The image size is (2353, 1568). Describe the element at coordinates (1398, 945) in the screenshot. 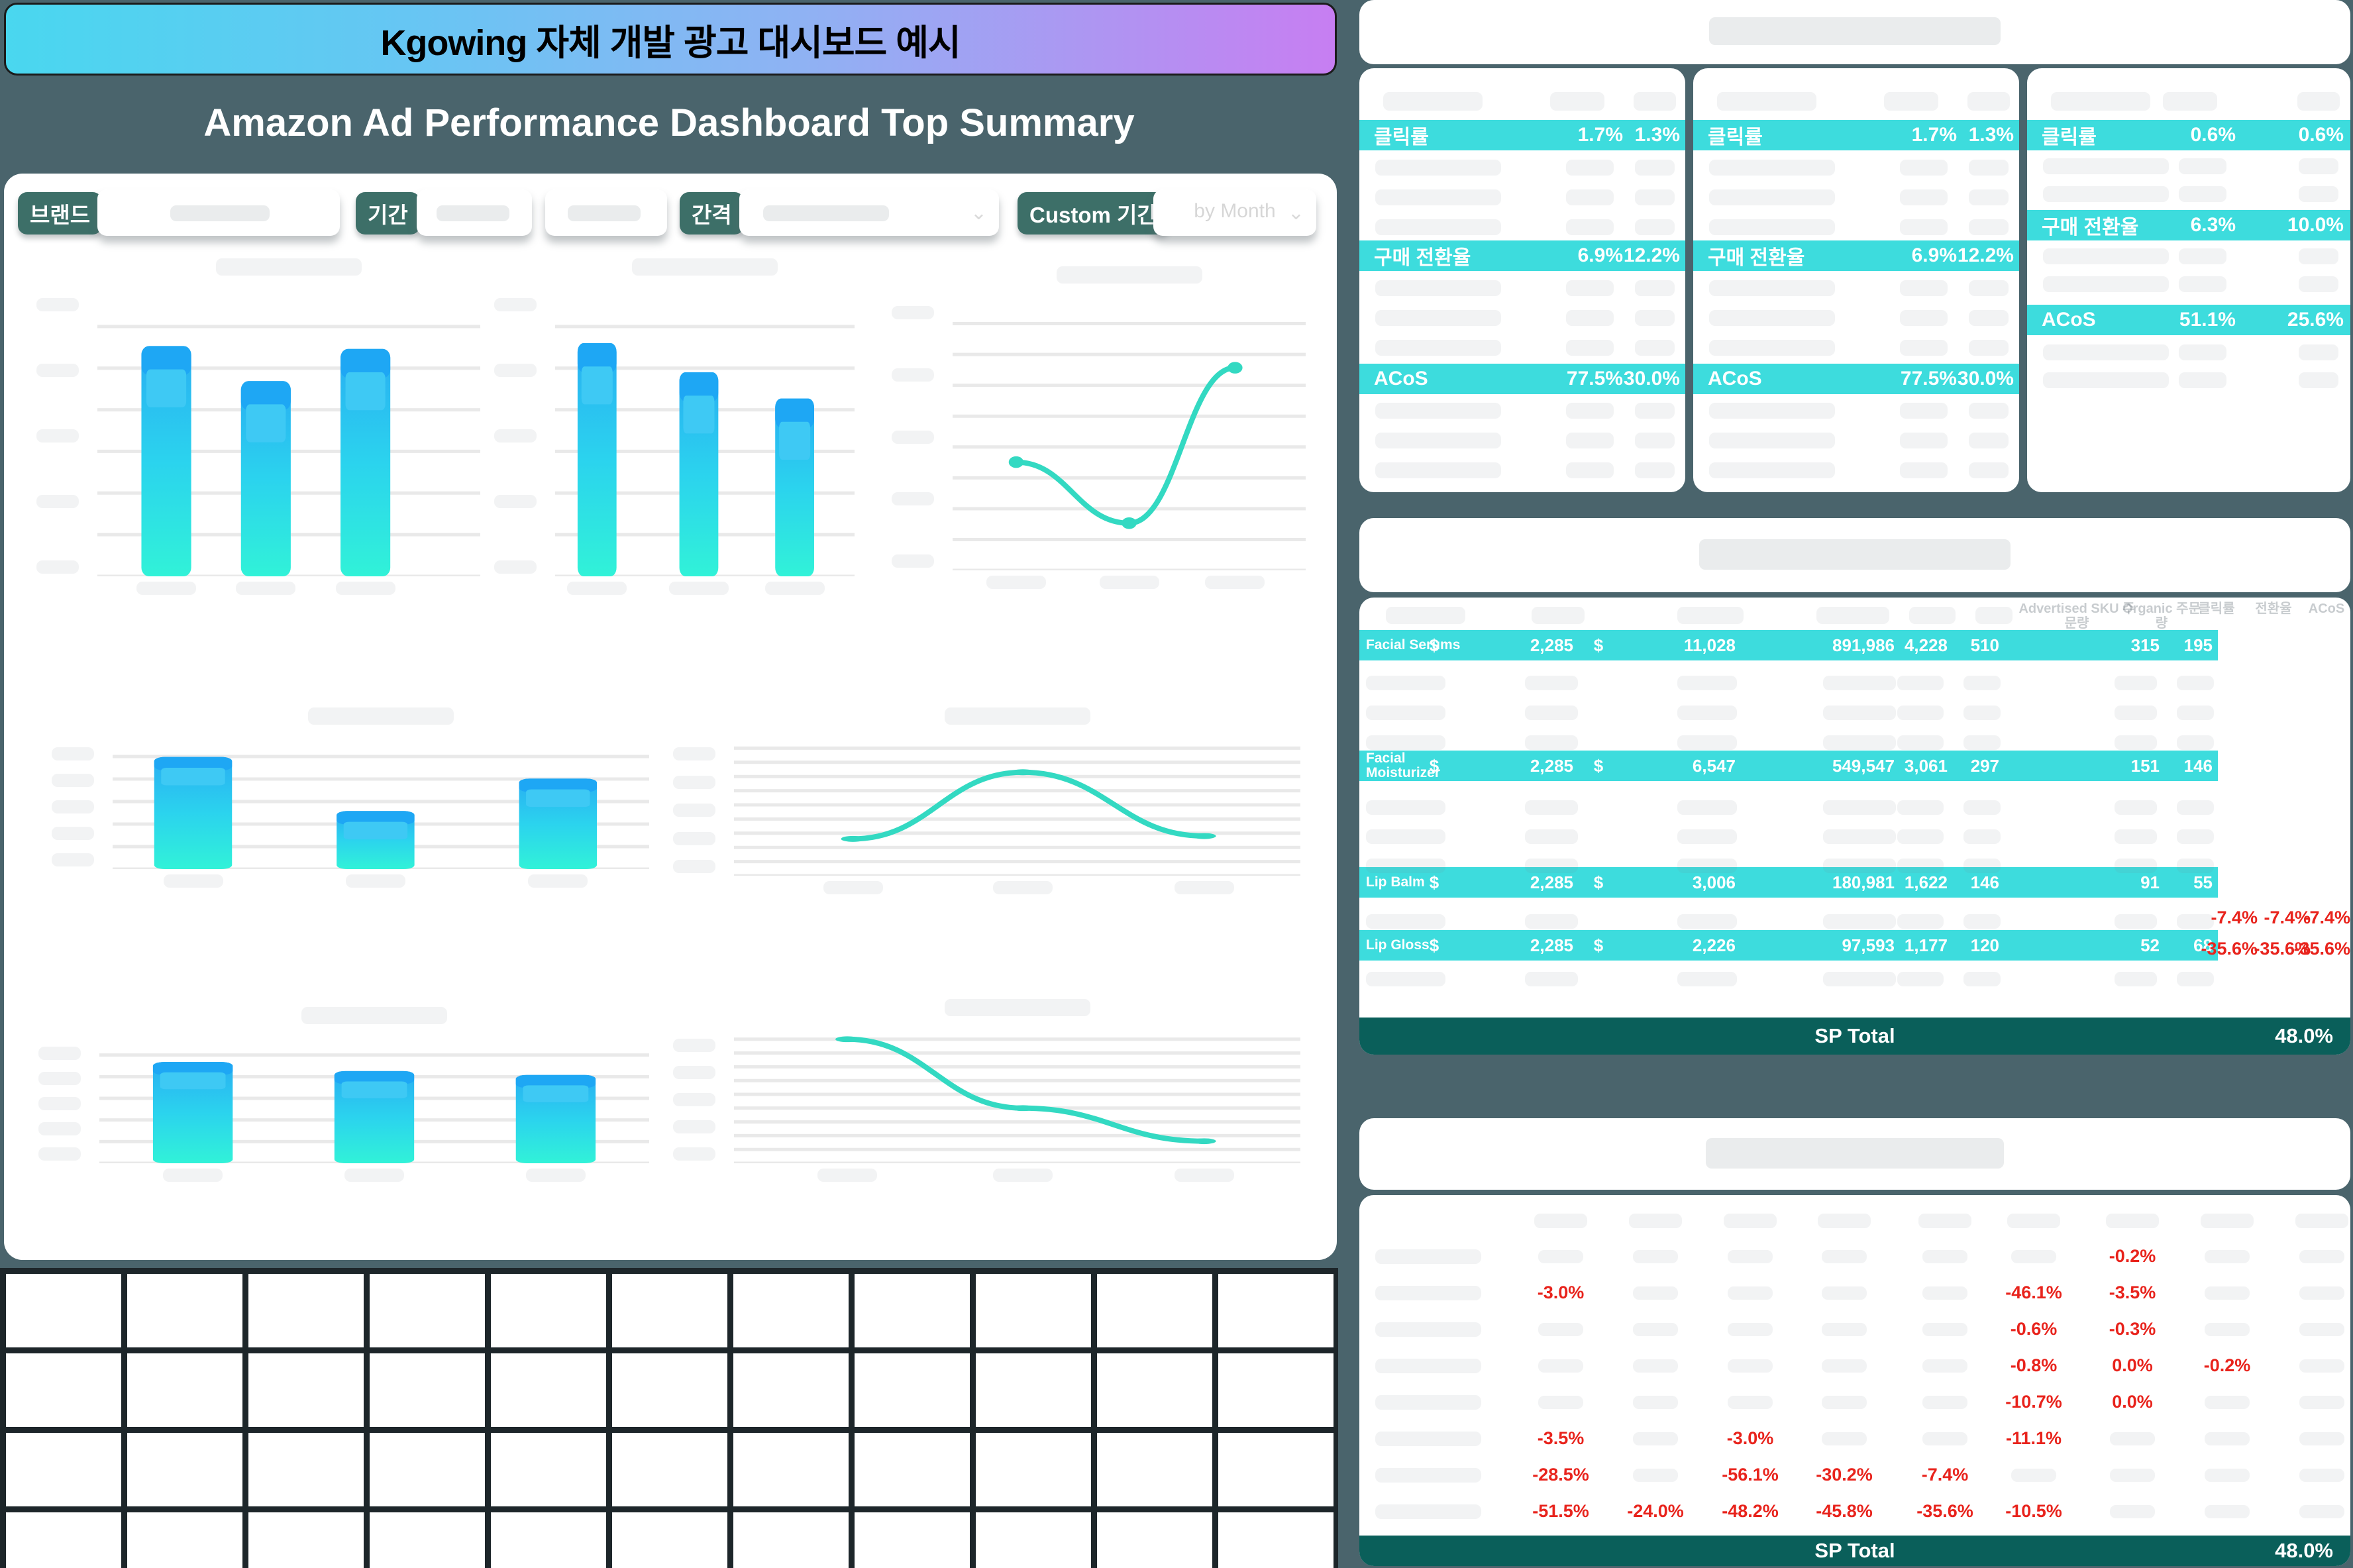

I see `sku-name: Lip Gloss` at that location.